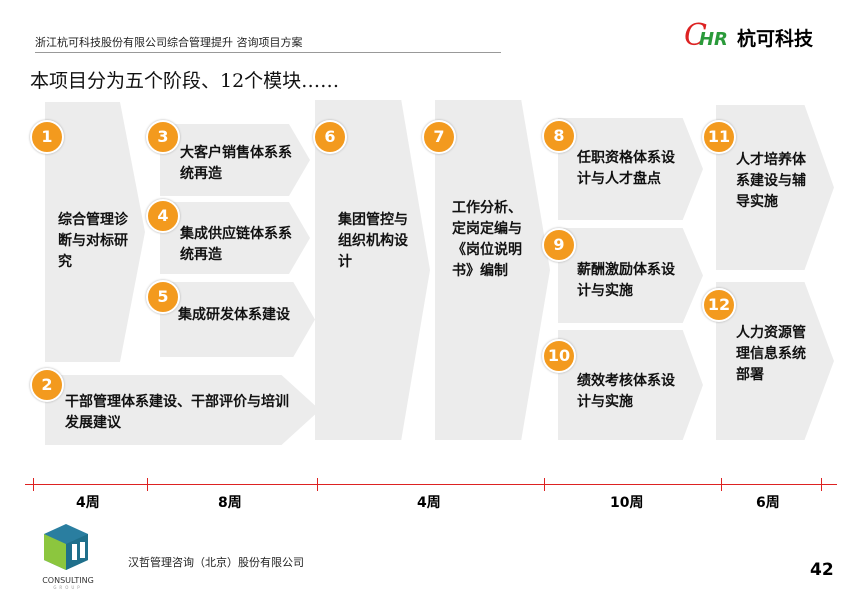 The height and width of the screenshot is (600, 864). What do you see at coordinates (163, 216) in the screenshot?
I see `module-badge-4: 4` at bounding box center [163, 216].